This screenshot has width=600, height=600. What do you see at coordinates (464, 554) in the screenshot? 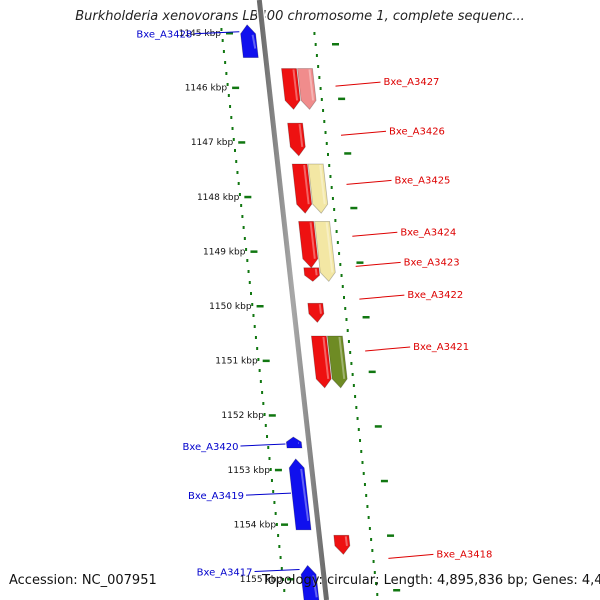
I see `gene-label: Bxe_A3418` at bounding box center [464, 554].